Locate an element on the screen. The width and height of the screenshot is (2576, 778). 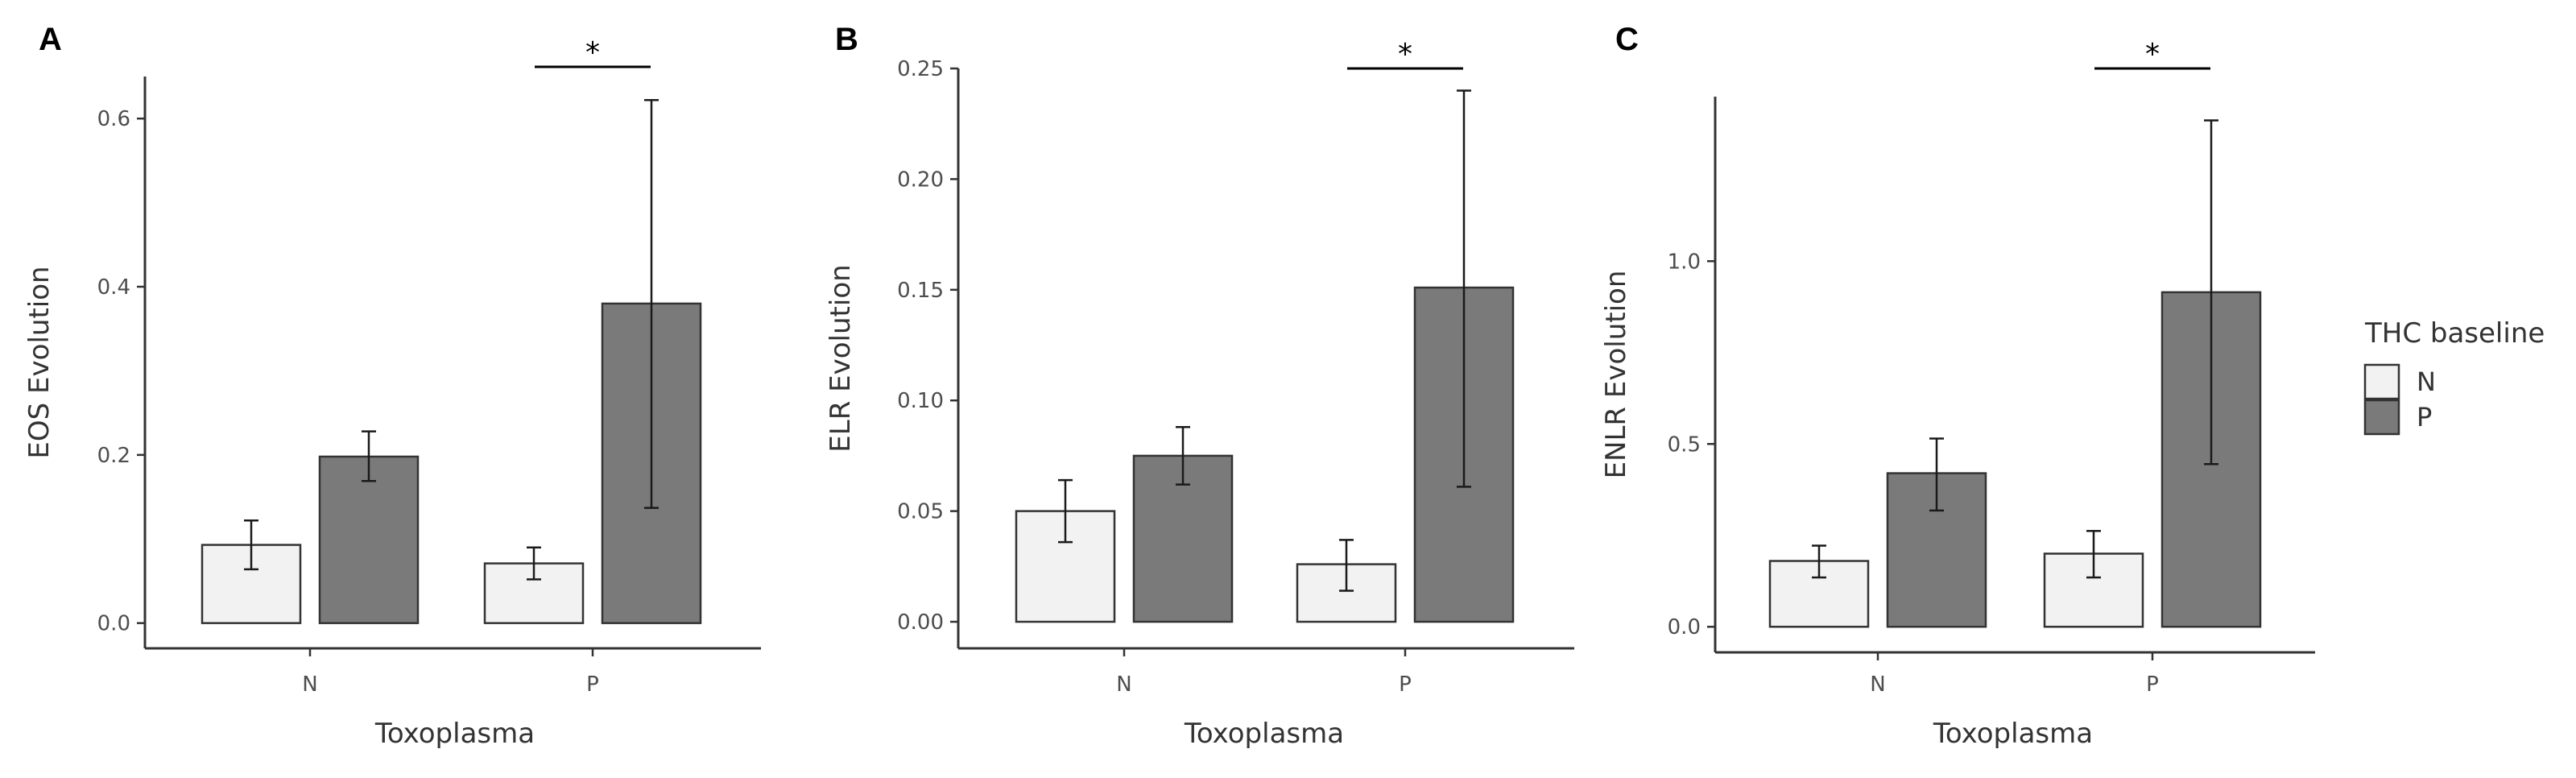
y-tick-label: 0.05 is located at coordinates (921, 512).